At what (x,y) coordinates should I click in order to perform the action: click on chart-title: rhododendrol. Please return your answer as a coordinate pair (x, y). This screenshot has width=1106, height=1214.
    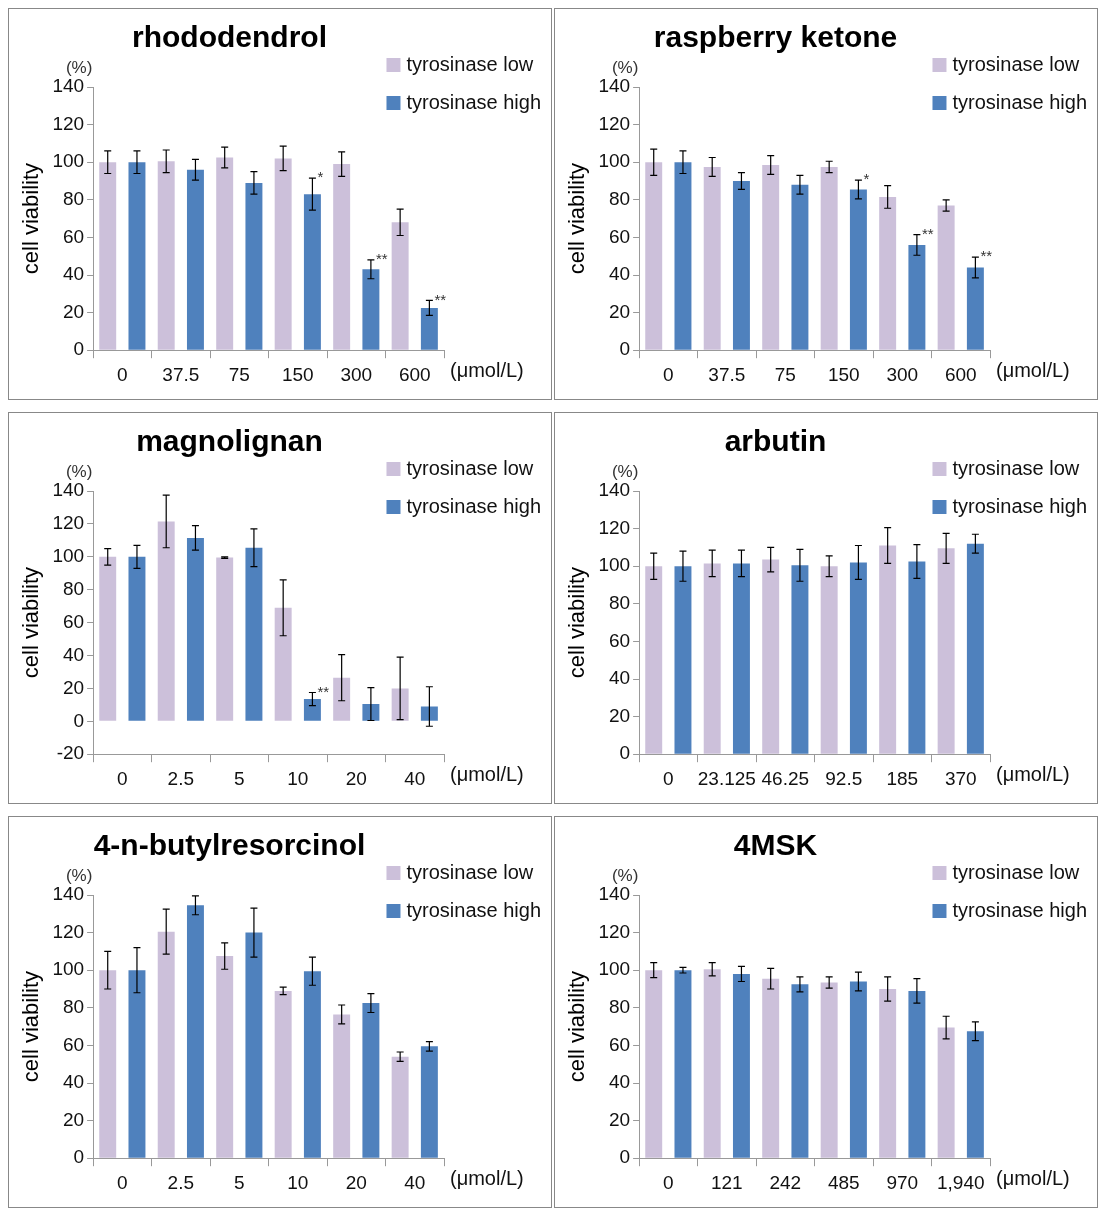
    Looking at the image, I should click on (229, 37).